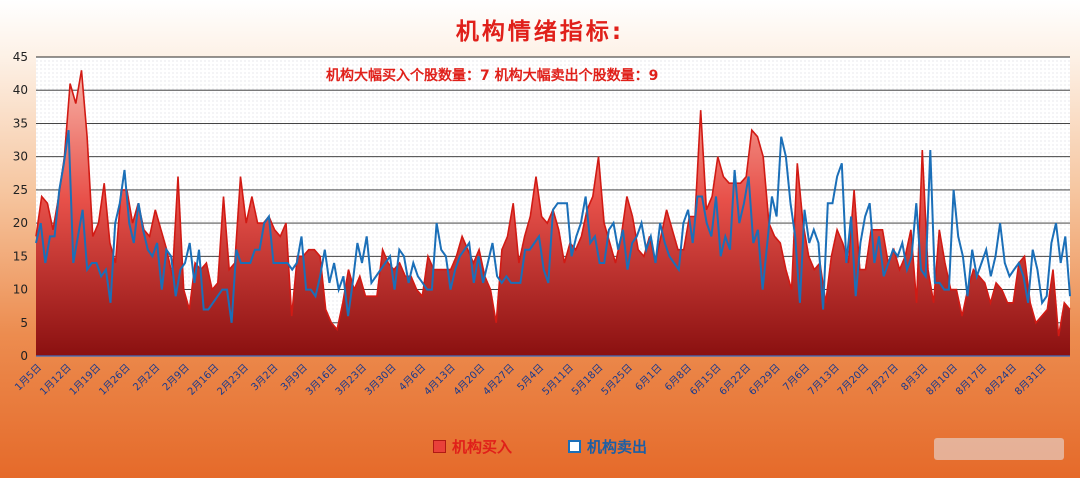  Describe the element at coordinates (540, 32) in the screenshot. I see `chart-title: 机构情绪指标:` at that location.